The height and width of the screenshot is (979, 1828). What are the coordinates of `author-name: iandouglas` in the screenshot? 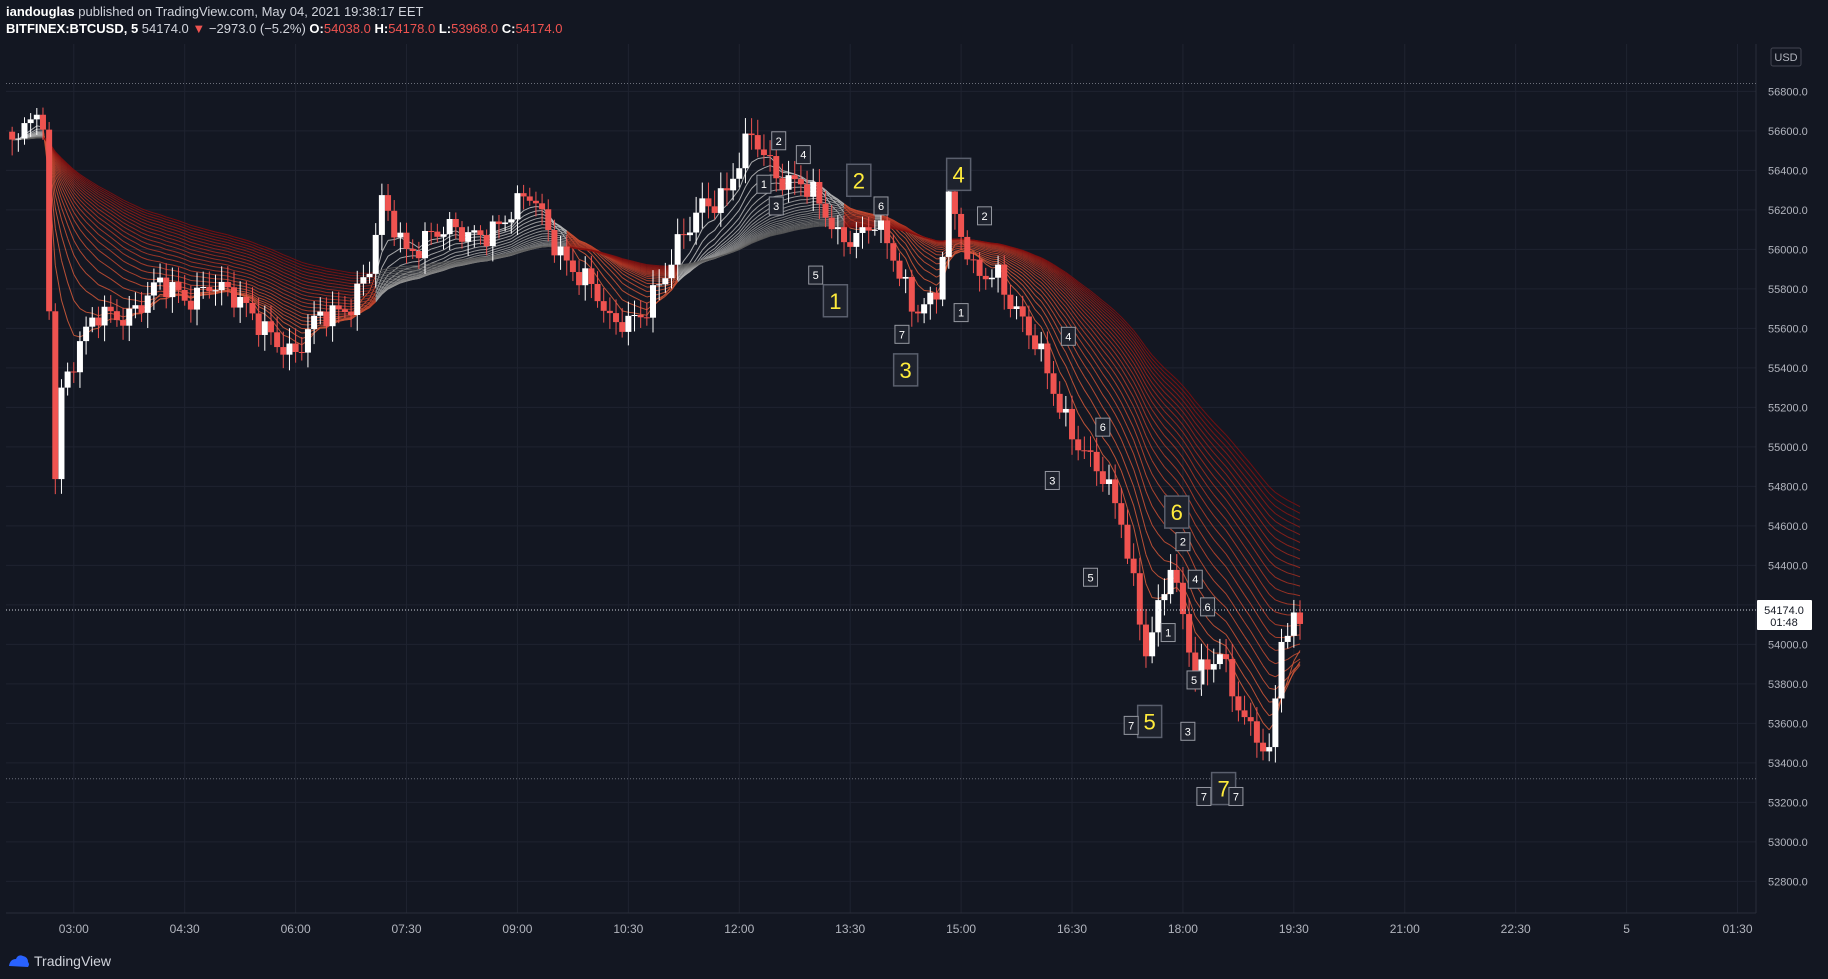 It's located at (40, 11).